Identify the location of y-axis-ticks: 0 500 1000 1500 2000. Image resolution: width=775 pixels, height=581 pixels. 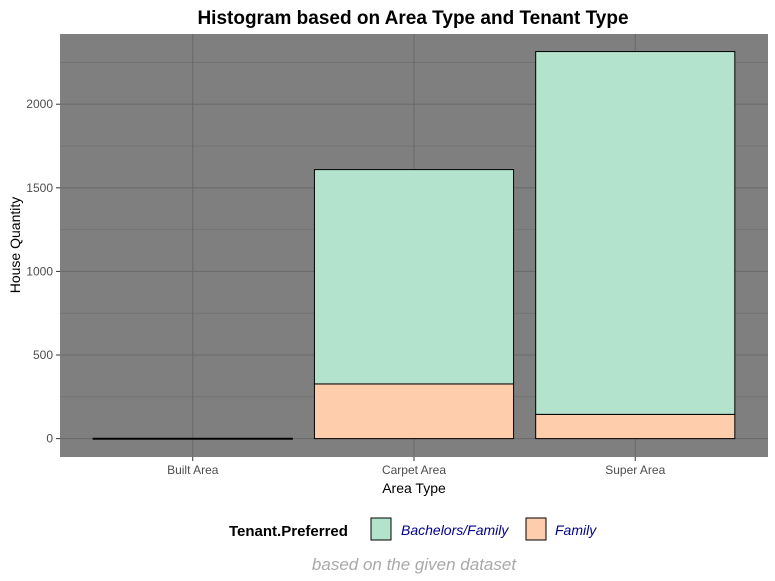
(43, 271).